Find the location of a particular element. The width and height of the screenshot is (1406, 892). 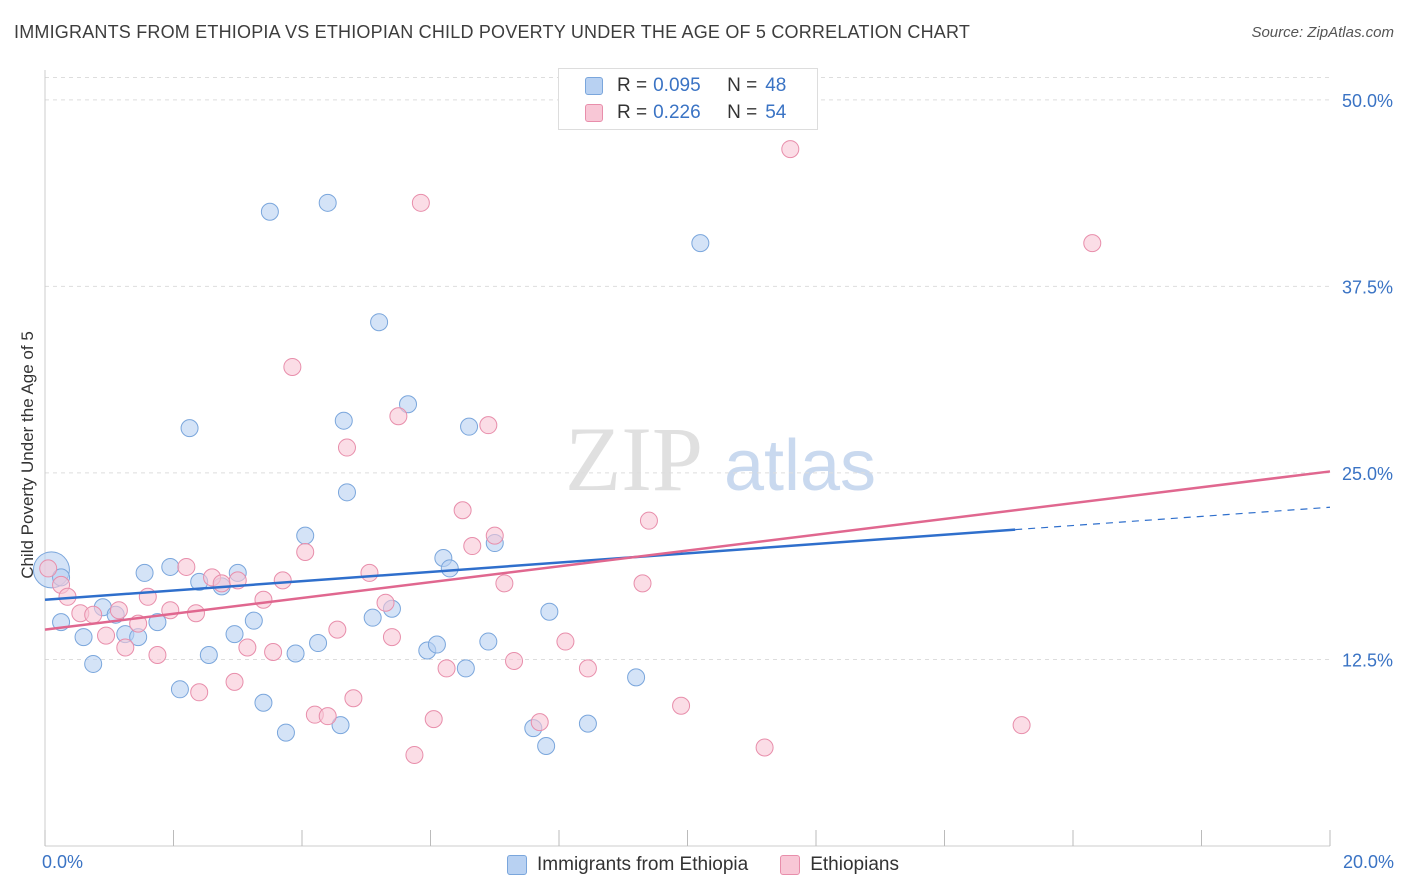

legend-item-immigrants: Immigrants from Ethiopia is located at coordinates (627, 865).